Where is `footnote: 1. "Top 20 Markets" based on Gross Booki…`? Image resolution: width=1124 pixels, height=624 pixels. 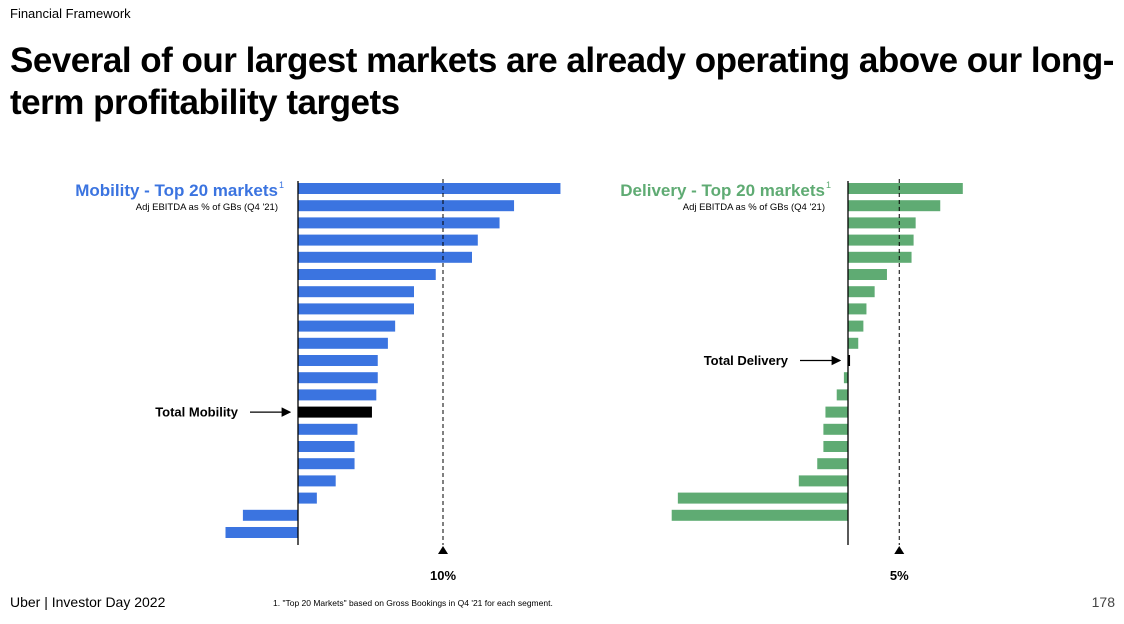
footnote: 1. "Top 20 Markets" based on Gross Booki… is located at coordinates (413, 603).